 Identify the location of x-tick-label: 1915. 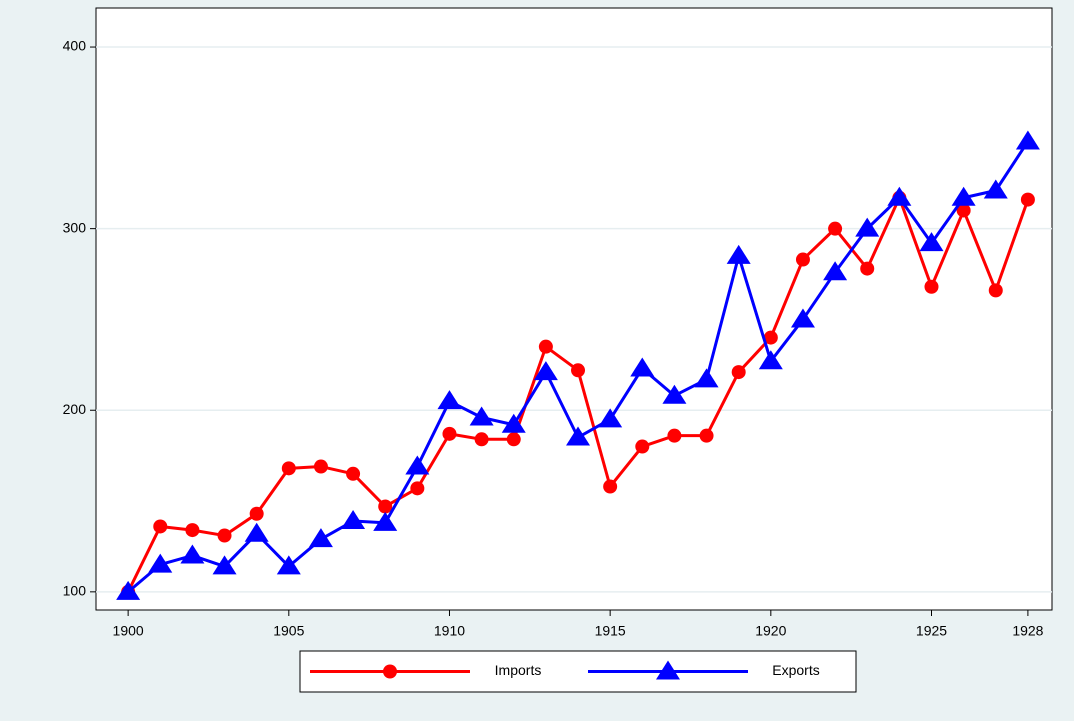
(610, 631).